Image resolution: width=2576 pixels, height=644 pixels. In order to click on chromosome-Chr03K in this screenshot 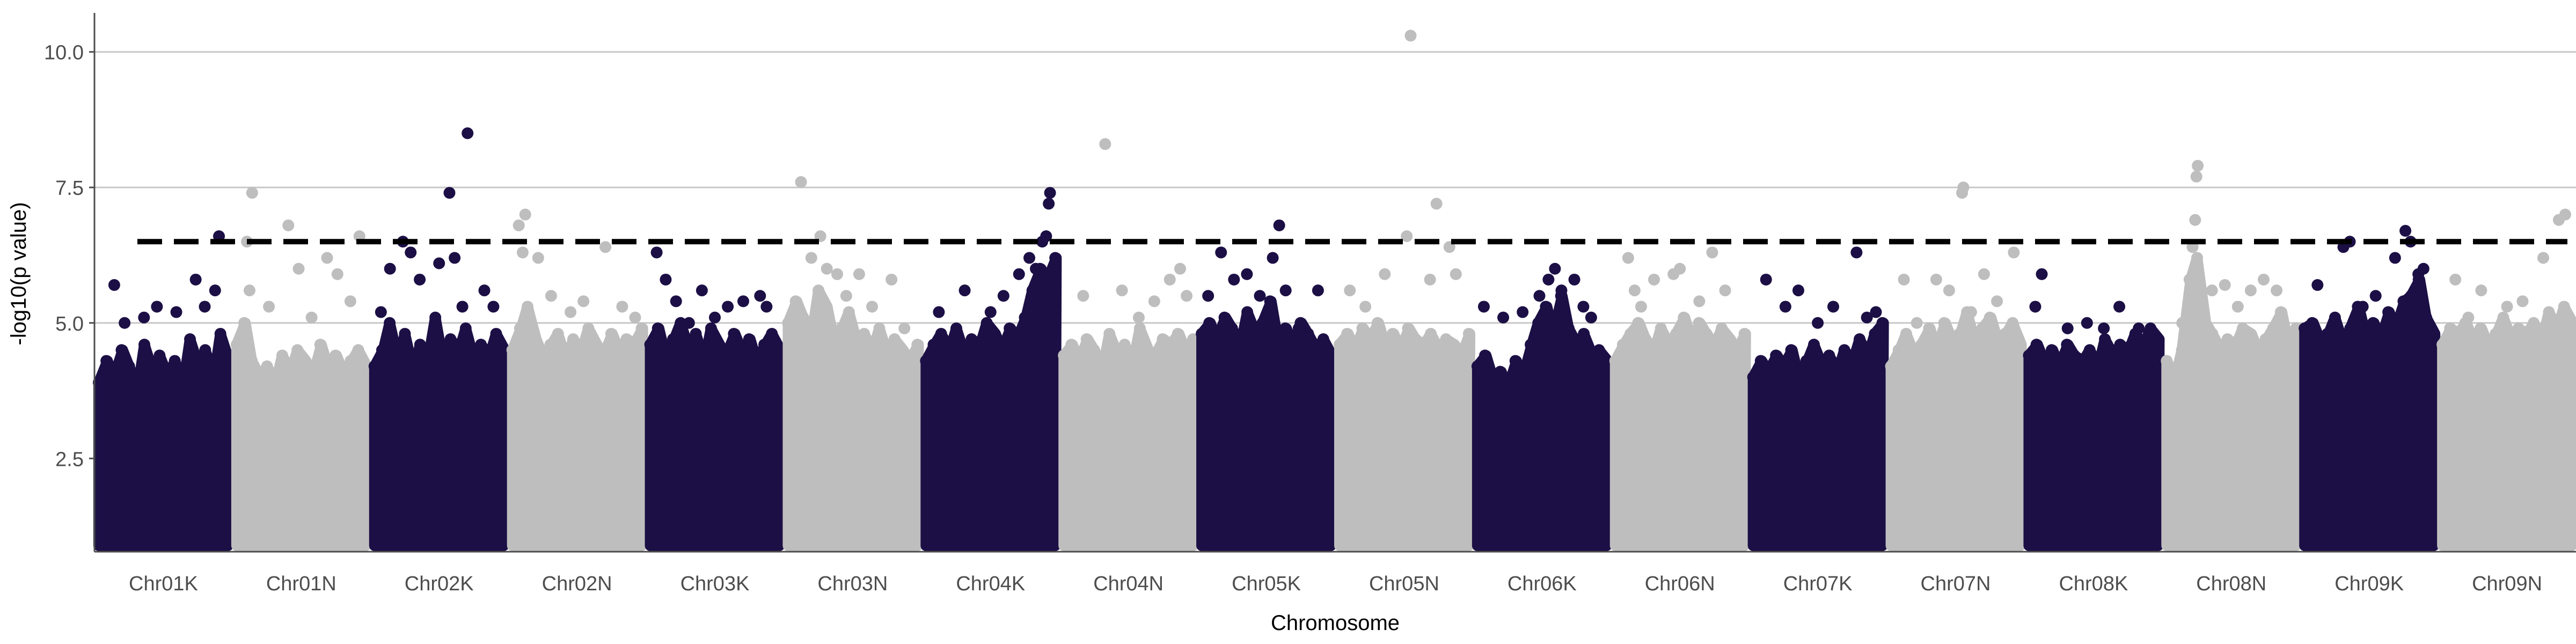, I will do `click(715, 398)`.